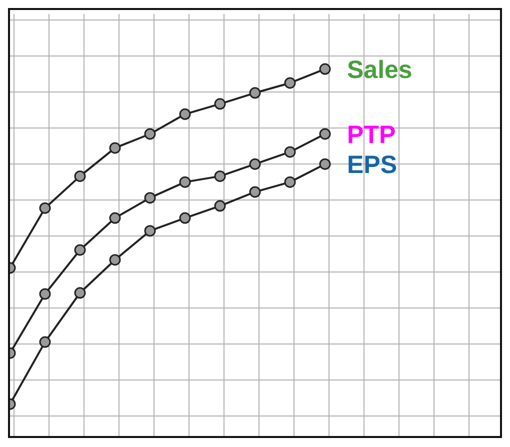 This screenshot has width=510, height=447. What do you see at coordinates (371, 134) in the screenshot?
I see `series-label: PTP` at bounding box center [371, 134].